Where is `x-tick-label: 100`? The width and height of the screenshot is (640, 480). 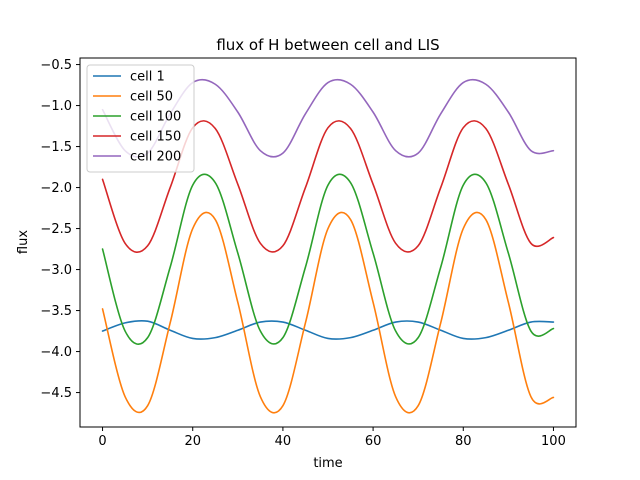 x-tick-label: 100 is located at coordinates (553, 441).